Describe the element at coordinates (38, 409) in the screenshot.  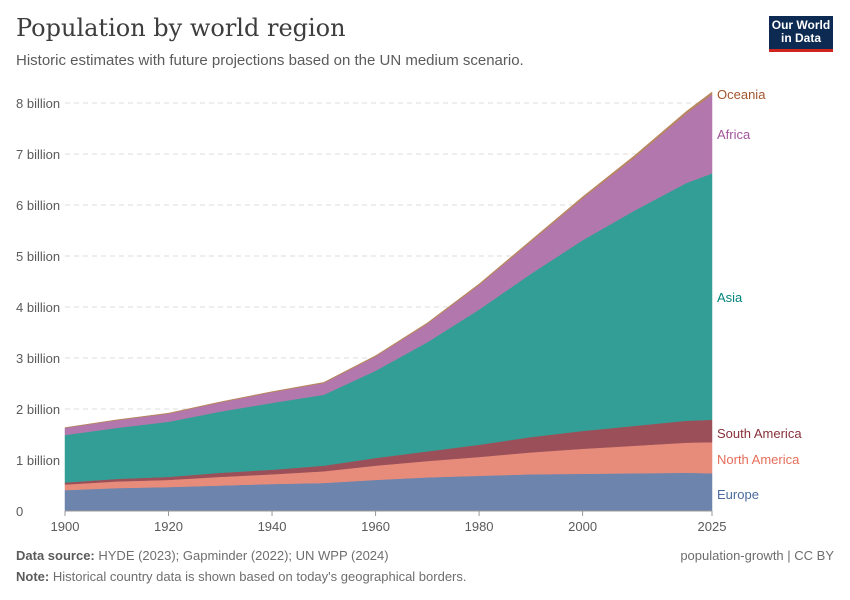
I see `y-tick-label: 2 billion` at that location.